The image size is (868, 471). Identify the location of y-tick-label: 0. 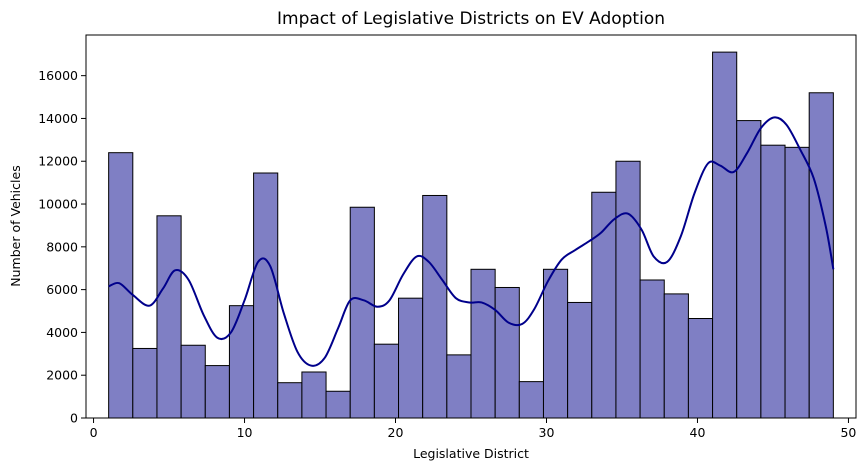
(74, 418).